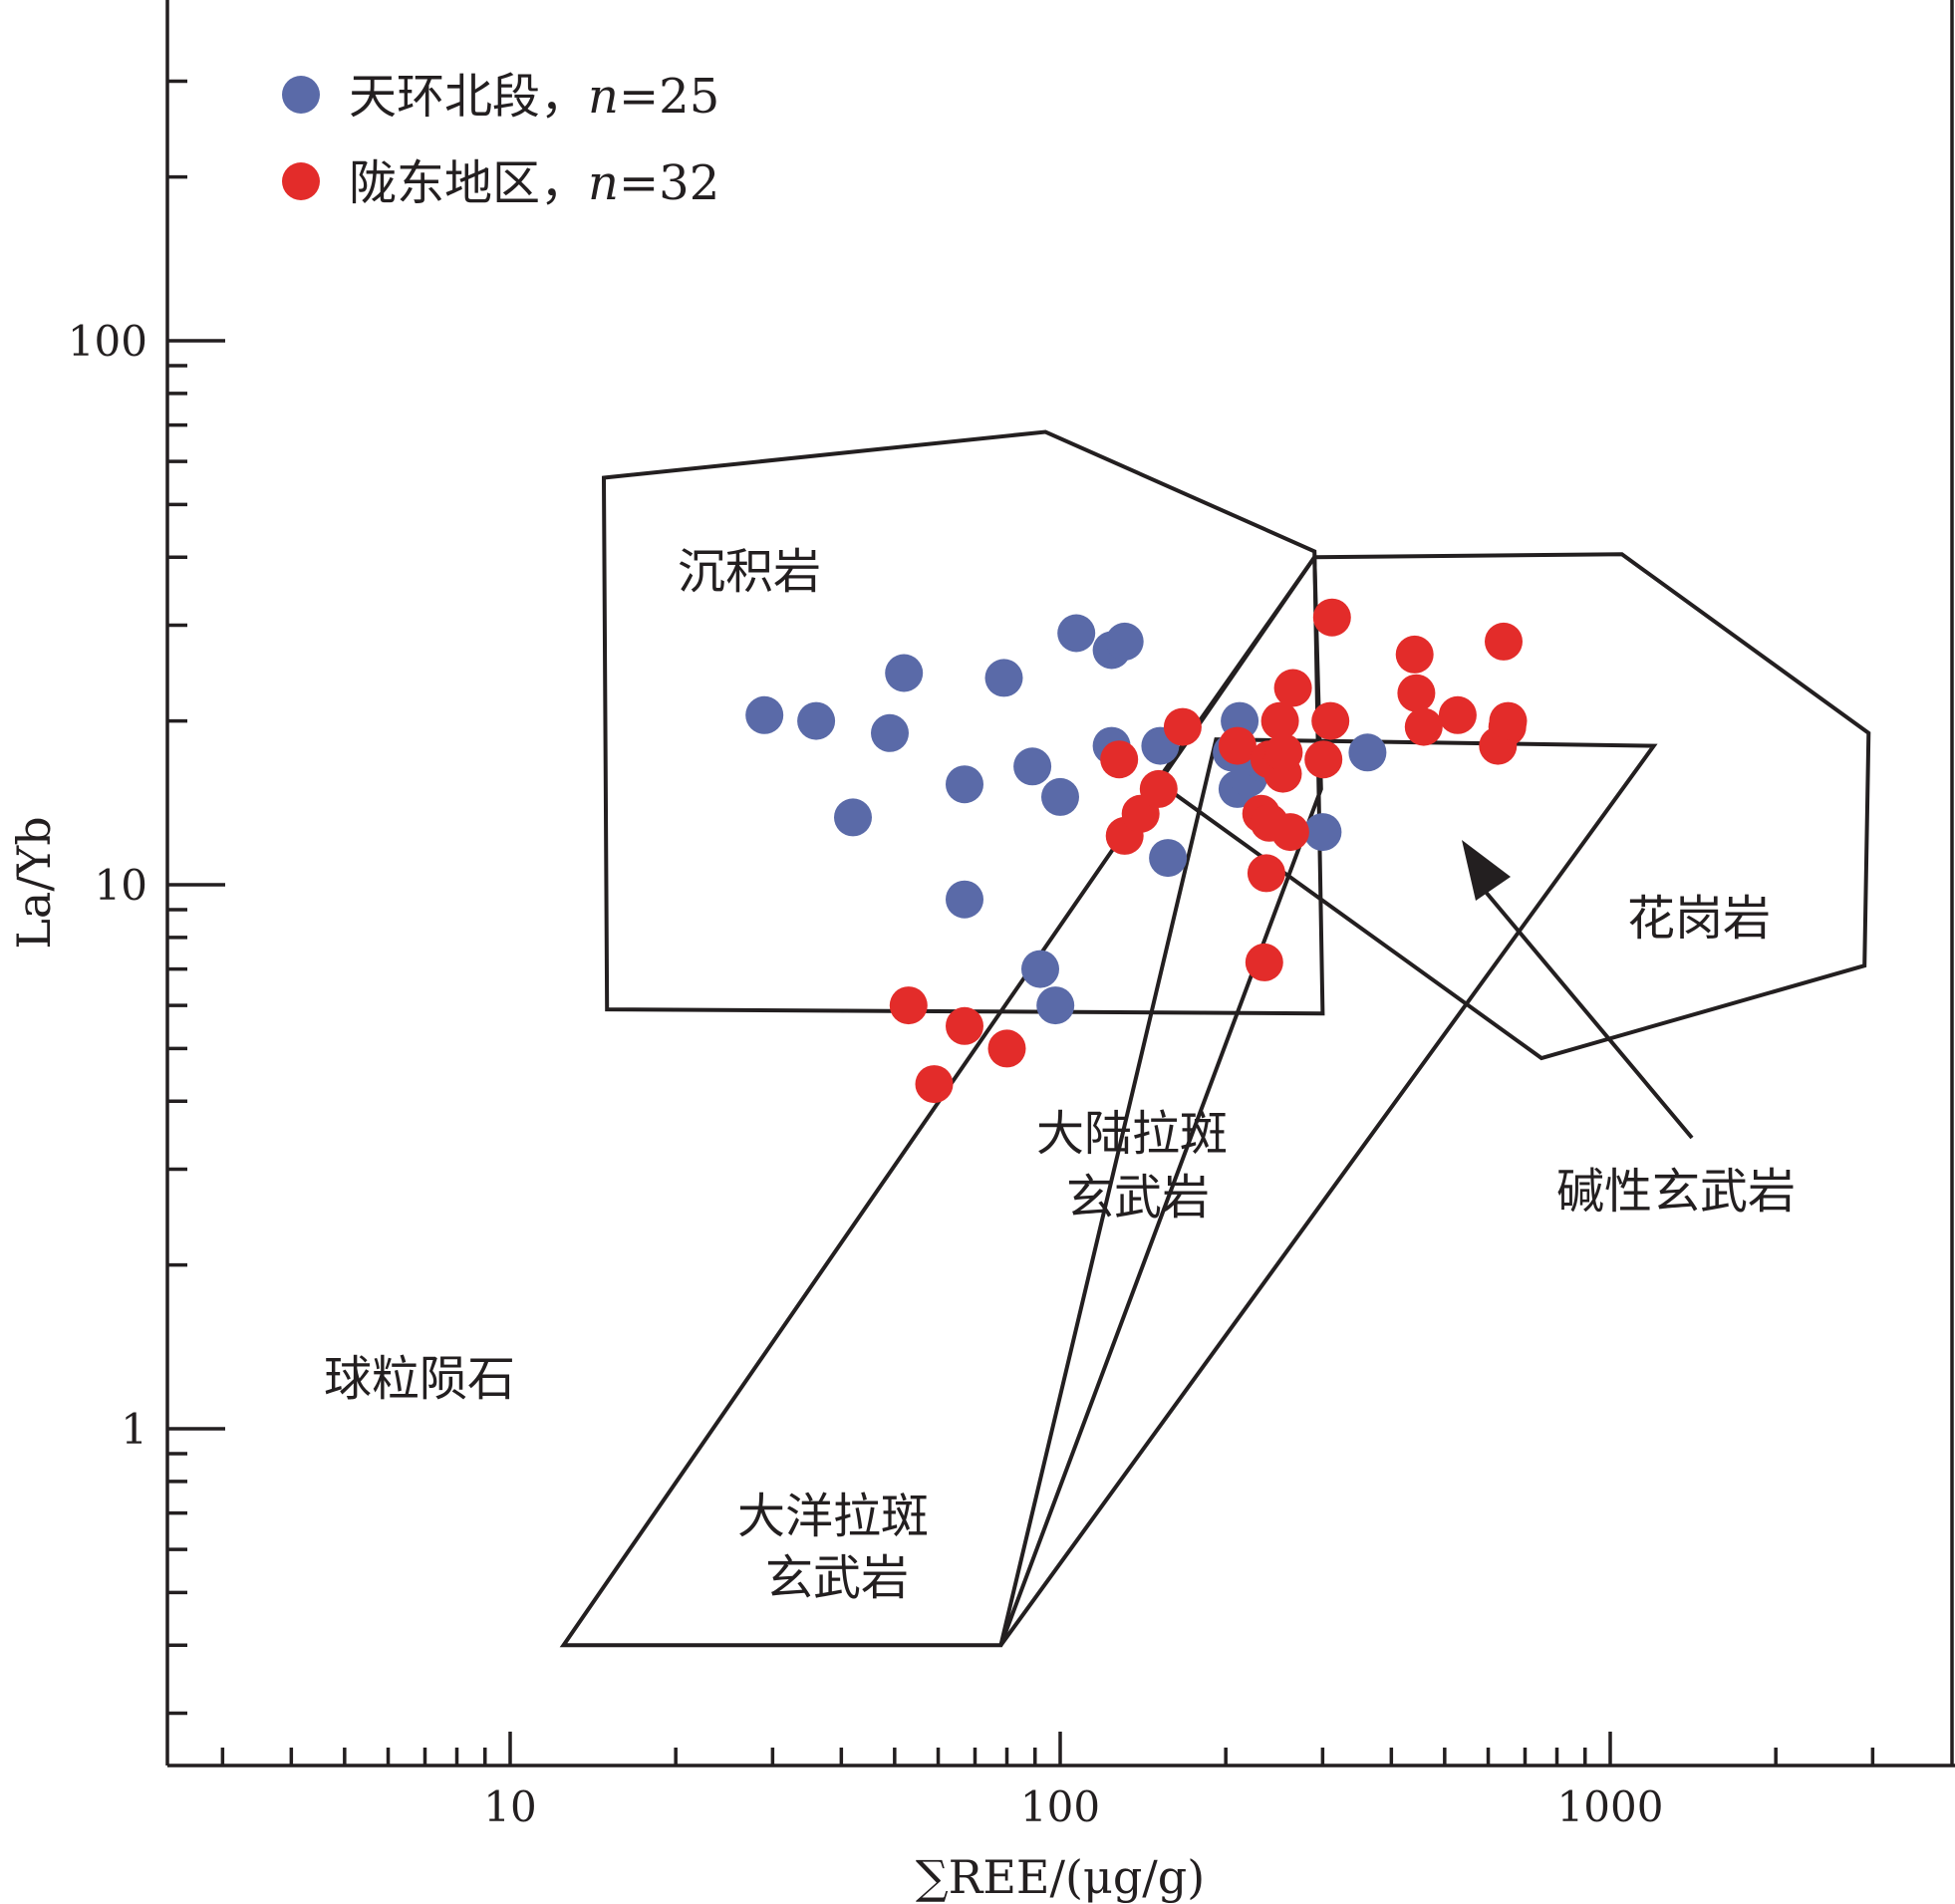  Describe the element at coordinates (1676, 1192) in the screenshot. I see `field-label-alkali-basalt: 碱性玄武岩` at that location.